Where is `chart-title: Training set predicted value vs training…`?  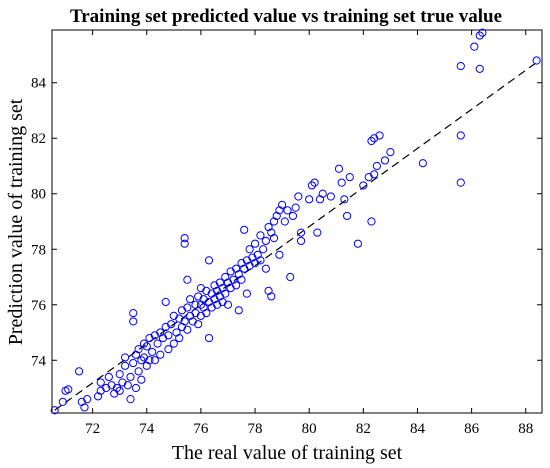
chart-title: Training set predicted value vs training… is located at coordinates (286, 16).